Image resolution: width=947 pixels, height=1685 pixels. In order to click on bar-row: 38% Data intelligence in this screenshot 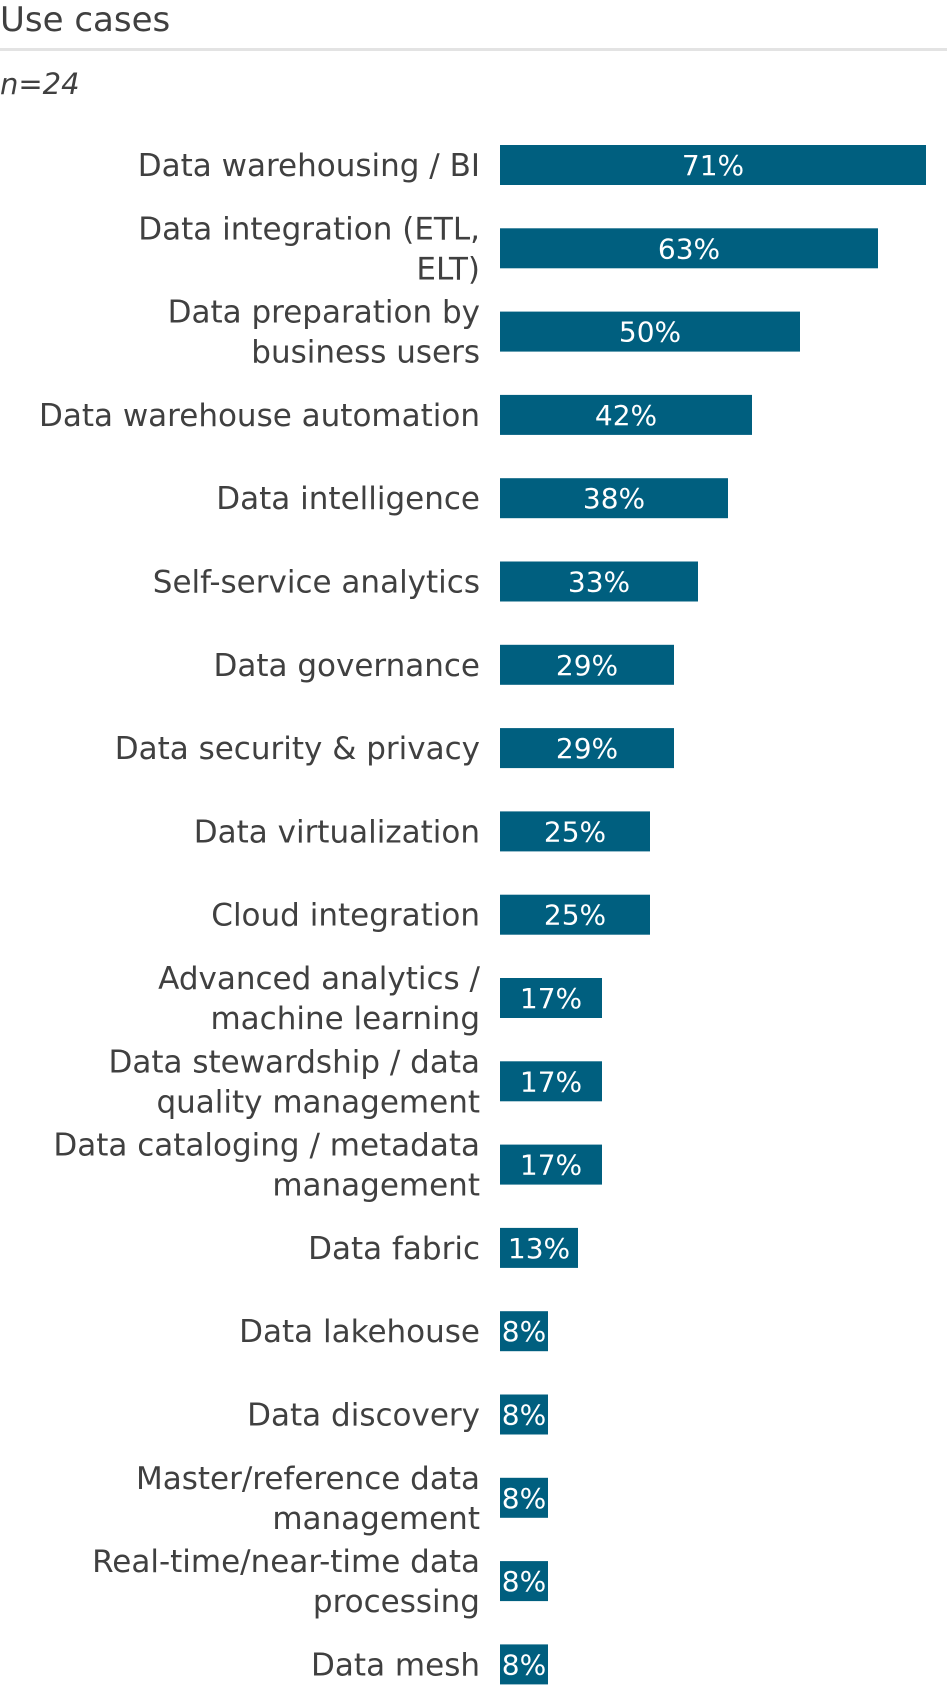, I will do `click(472, 498)`.